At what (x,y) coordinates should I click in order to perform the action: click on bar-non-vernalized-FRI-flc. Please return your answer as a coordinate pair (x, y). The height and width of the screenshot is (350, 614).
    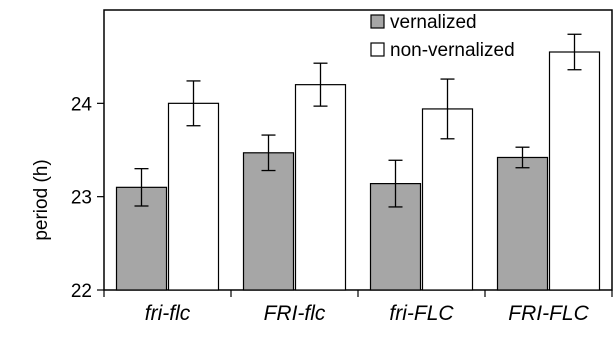
    Looking at the image, I should click on (320, 187).